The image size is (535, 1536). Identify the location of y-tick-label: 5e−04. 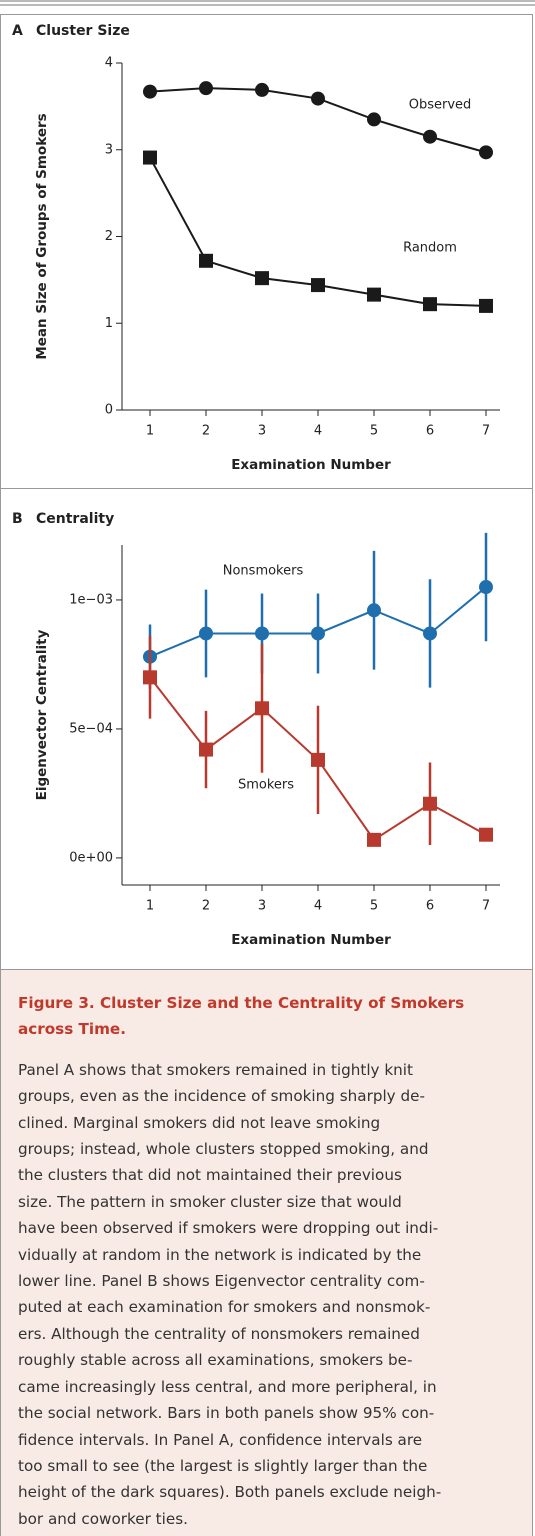
(91, 728).